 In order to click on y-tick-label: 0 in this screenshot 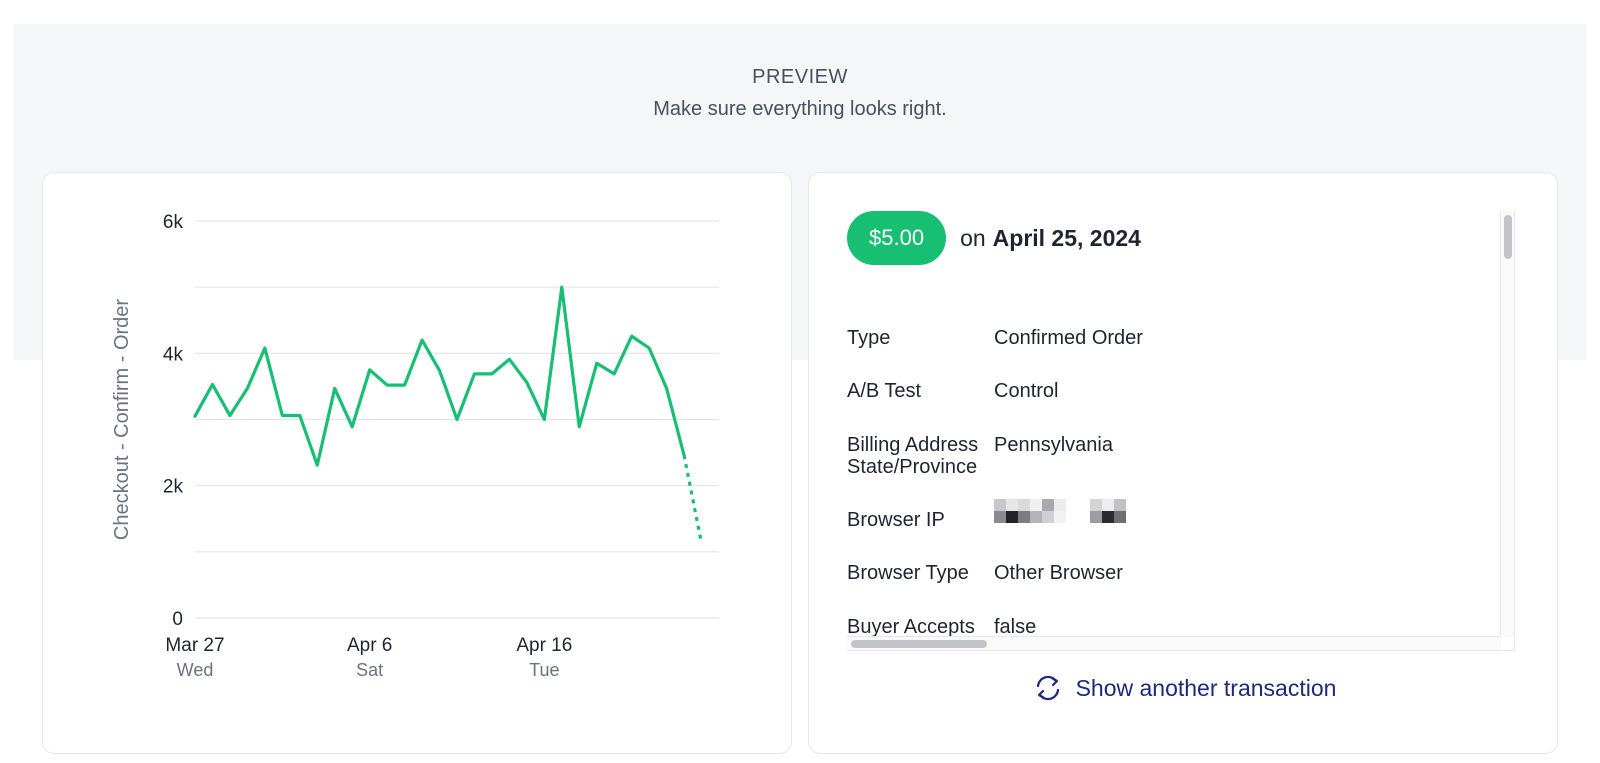, I will do `click(177, 619)`.